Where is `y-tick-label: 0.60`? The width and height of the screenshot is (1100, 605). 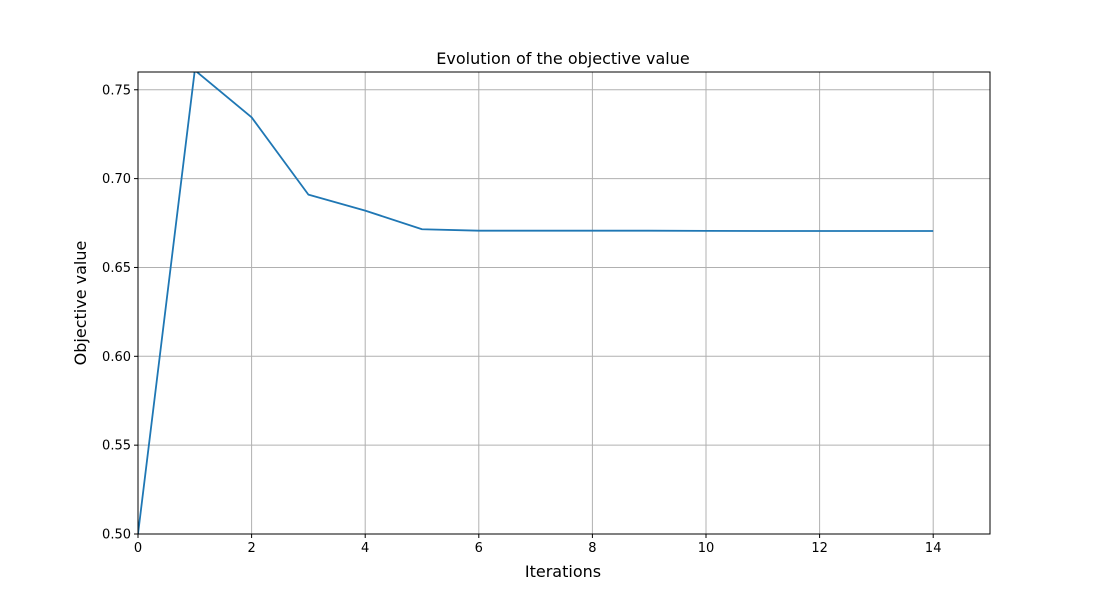 y-tick-label: 0.60 is located at coordinates (116, 357).